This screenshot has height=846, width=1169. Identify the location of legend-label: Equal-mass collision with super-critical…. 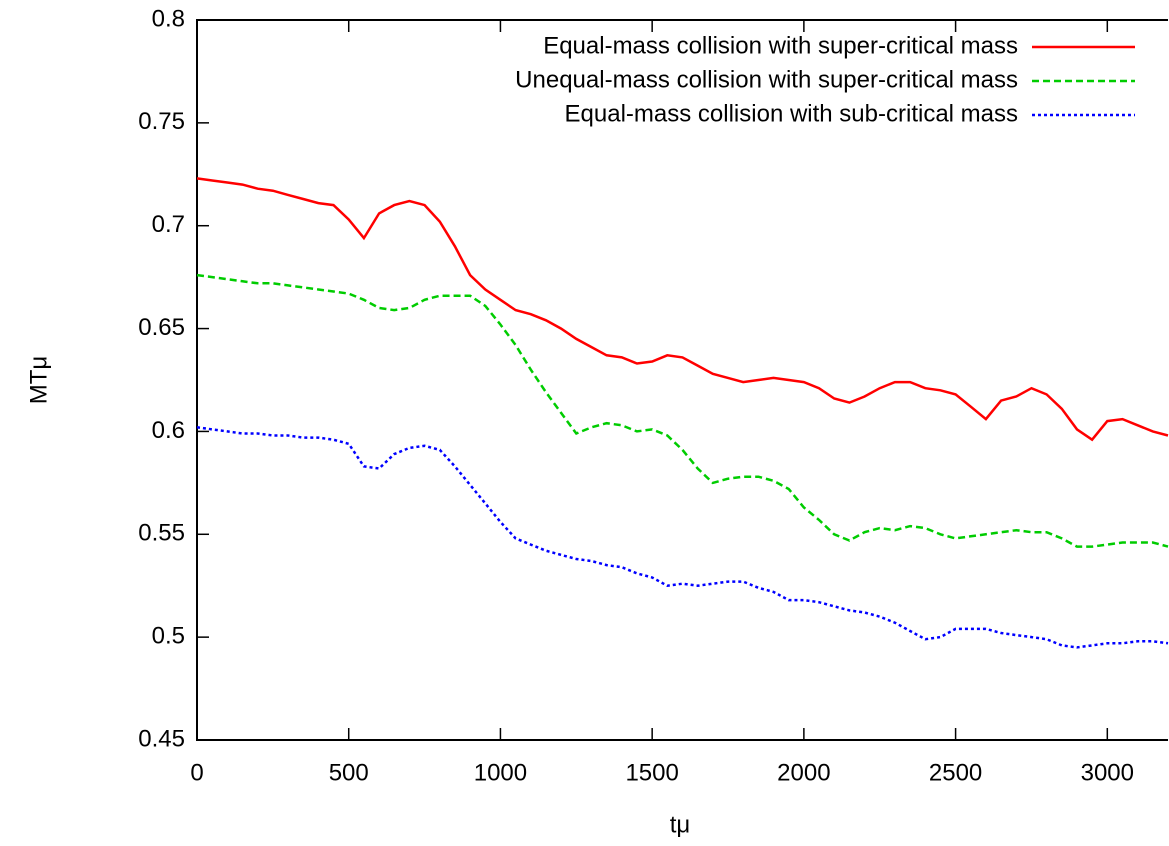
(780, 45).